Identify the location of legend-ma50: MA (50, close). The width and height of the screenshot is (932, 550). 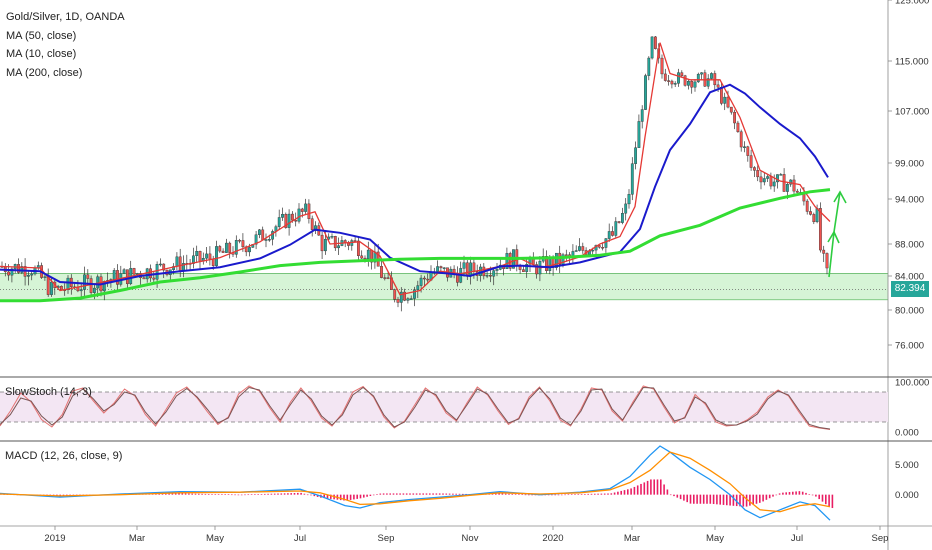
(41, 35).